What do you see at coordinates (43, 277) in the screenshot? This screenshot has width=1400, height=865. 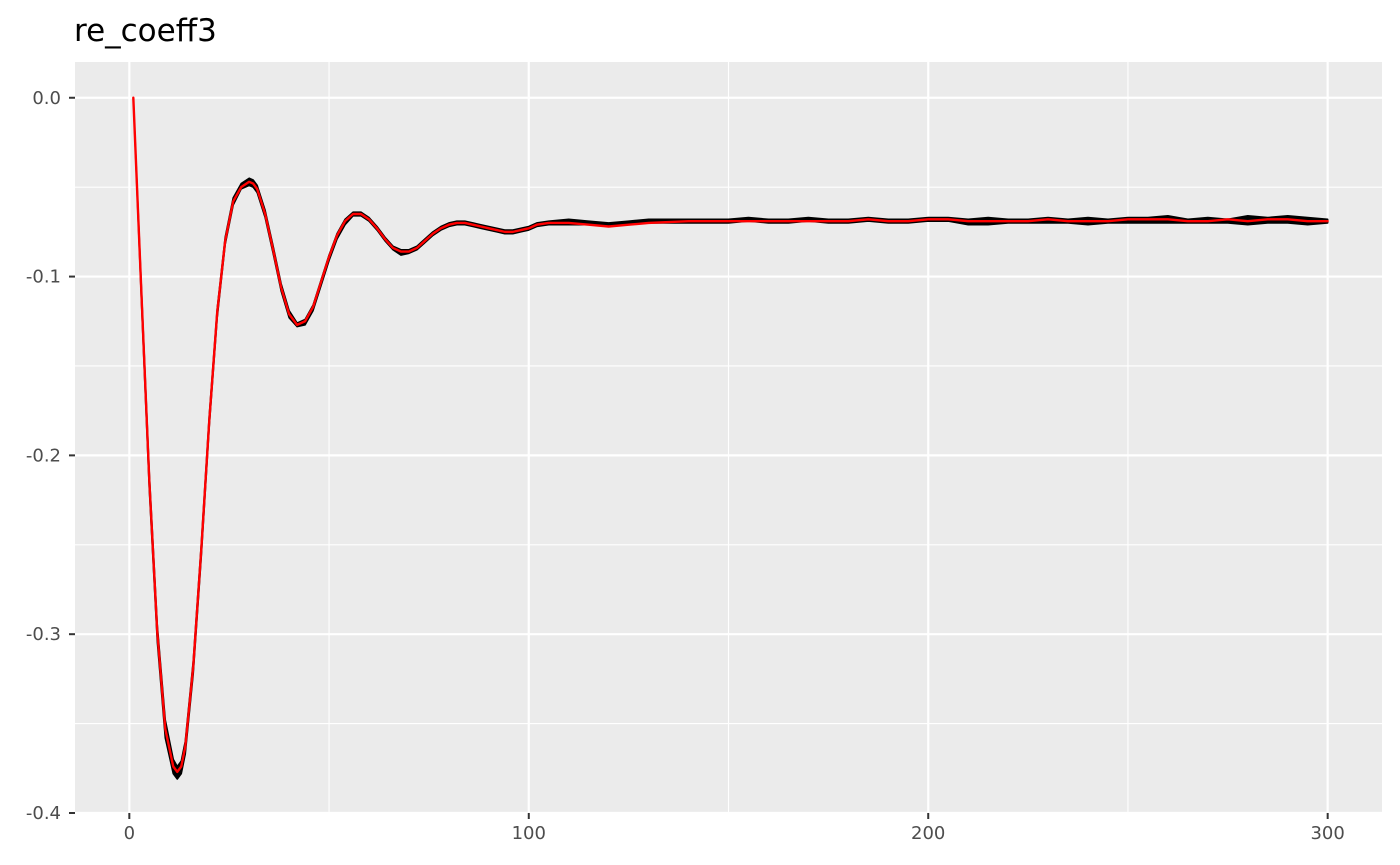 I see `y-tick-label: -0.1` at bounding box center [43, 277].